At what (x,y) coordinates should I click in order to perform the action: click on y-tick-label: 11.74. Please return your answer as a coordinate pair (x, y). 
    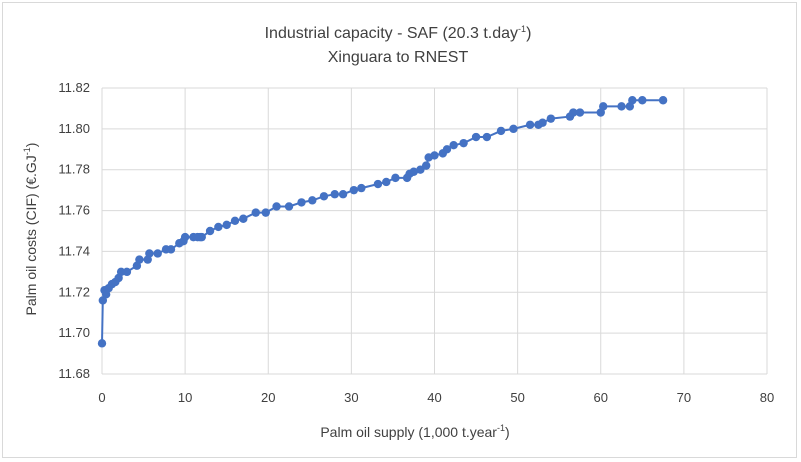
    Looking at the image, I should click on (74, 250).